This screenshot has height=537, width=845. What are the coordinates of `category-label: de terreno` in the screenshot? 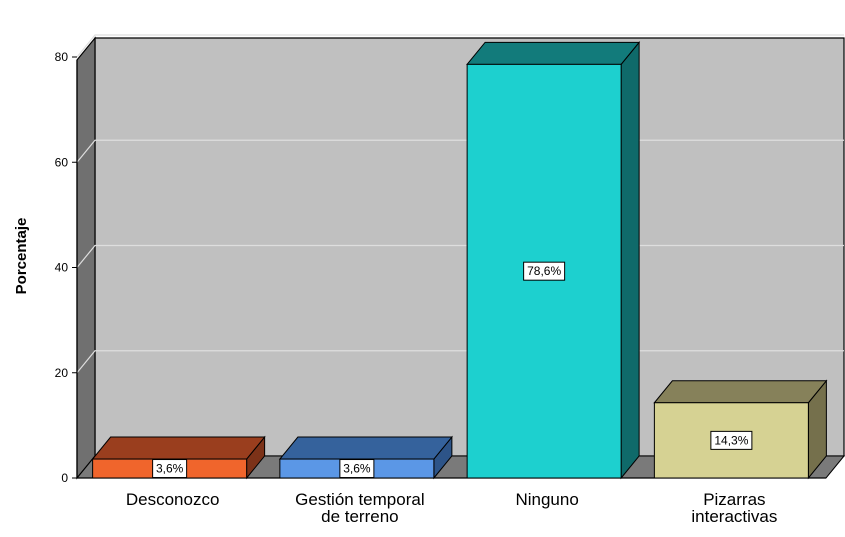 It's located at (360, 516).